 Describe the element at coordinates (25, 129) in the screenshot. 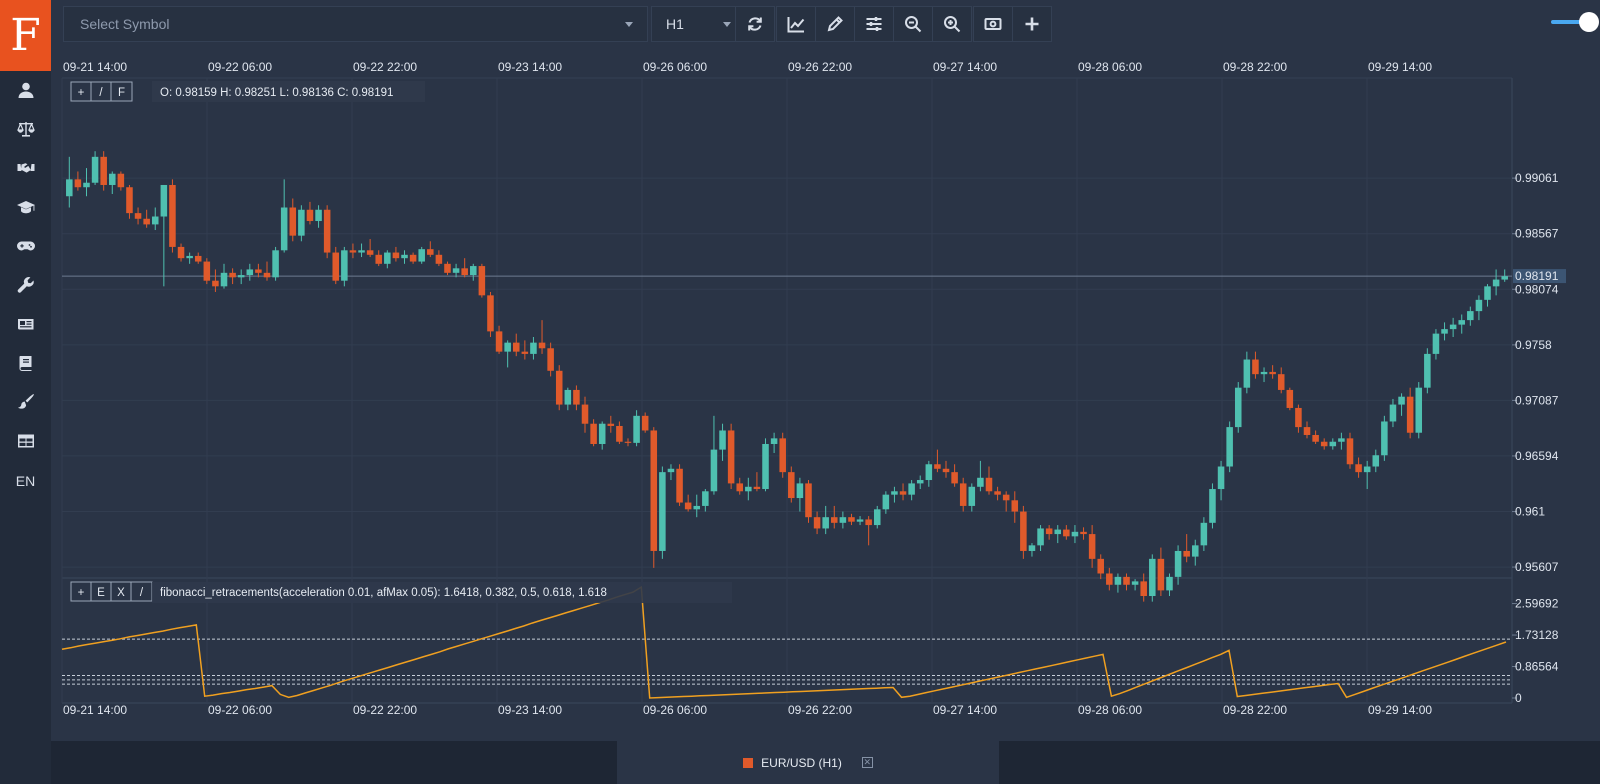

I see `scale-icon` at that location.